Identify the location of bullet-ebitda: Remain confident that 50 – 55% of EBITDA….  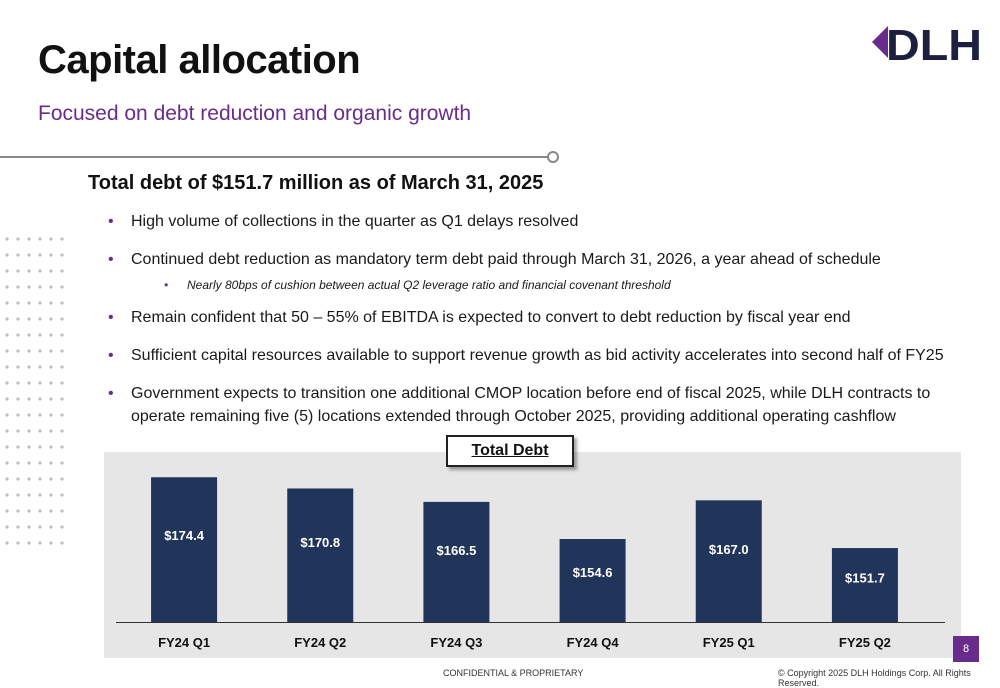
(548, 317).